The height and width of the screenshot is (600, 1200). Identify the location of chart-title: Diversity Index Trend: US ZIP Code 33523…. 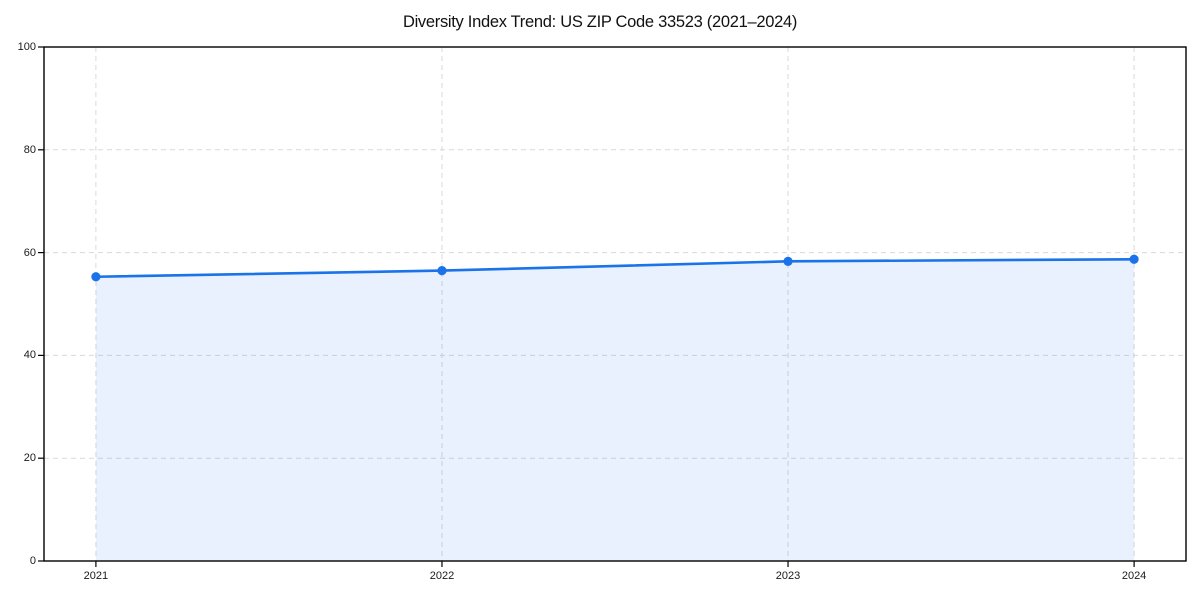
(600, 22).